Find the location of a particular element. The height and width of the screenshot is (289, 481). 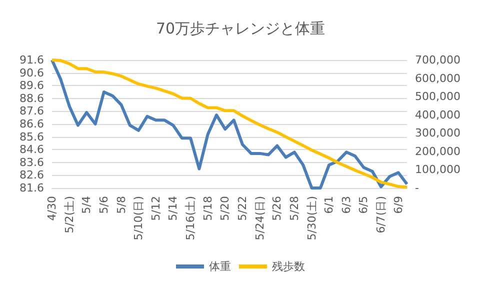

legend-label: 体重 is located at coordinates (220, 266).